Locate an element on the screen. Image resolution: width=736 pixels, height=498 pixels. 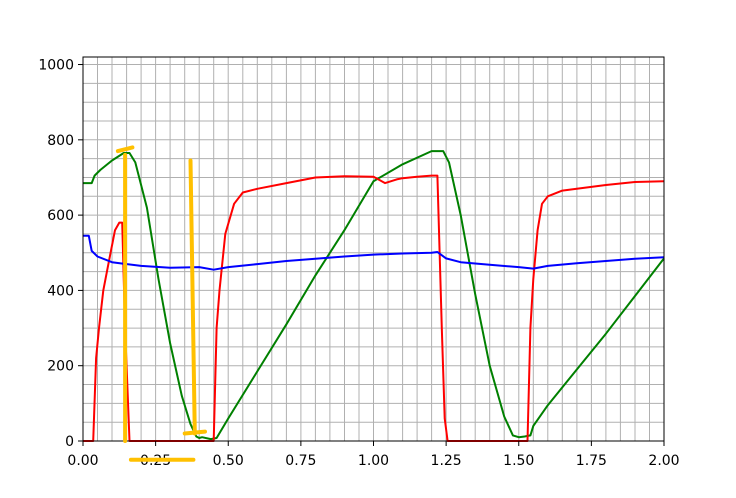
y-tick-label: 200 is located at coordinates (60, 367).